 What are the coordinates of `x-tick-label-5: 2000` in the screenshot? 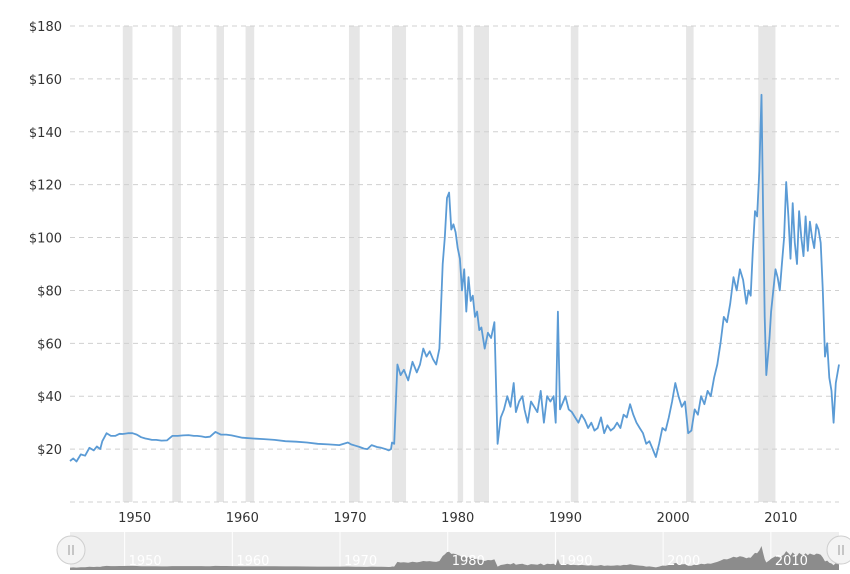 It's located at (673, 518).